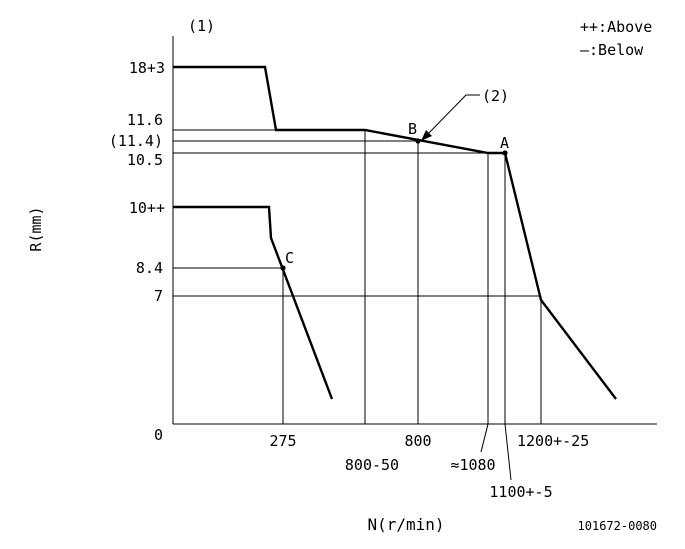 This screenshot has height=549, width=685. What do you see at coordinates (158, 296) in the screenshot?
I see `y-tick-7: 7` at bounding box center [158, 296].